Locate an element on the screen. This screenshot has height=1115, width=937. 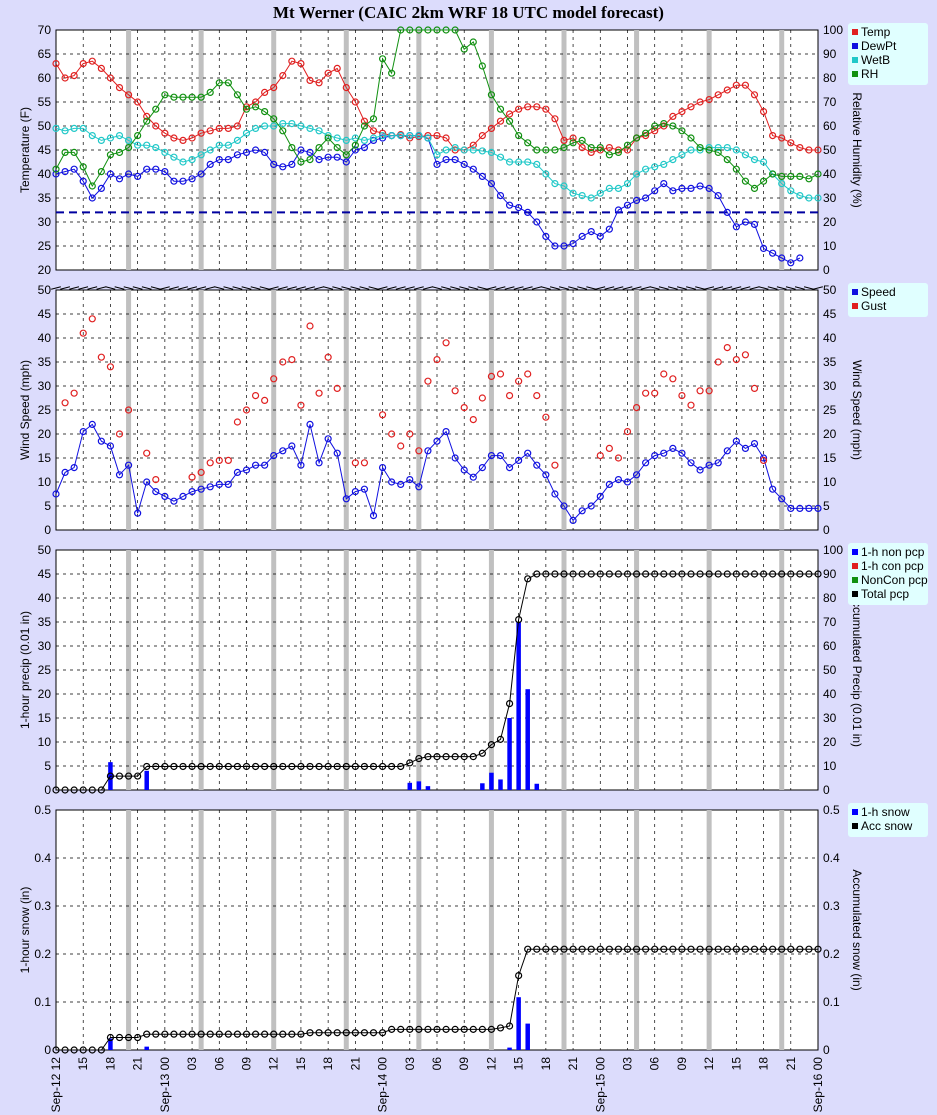
precip-bar is located at coordinates (146, 1048).